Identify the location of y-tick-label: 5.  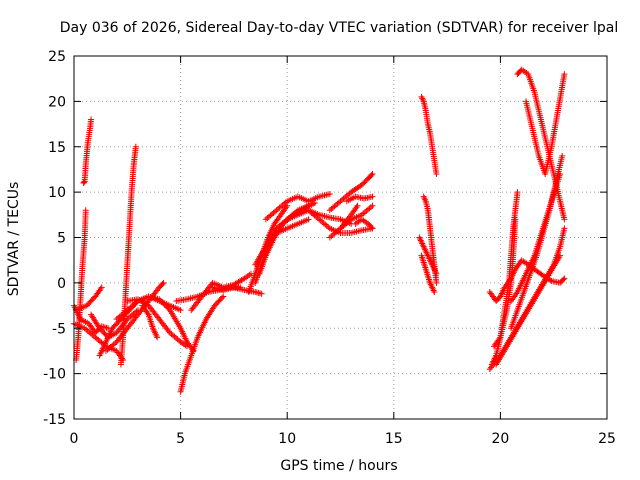
(61, 239).